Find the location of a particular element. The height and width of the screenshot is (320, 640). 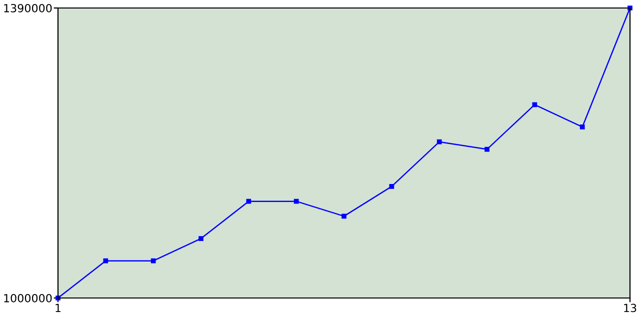

x-tick-label: 13 is located at coordinates (630, 308).